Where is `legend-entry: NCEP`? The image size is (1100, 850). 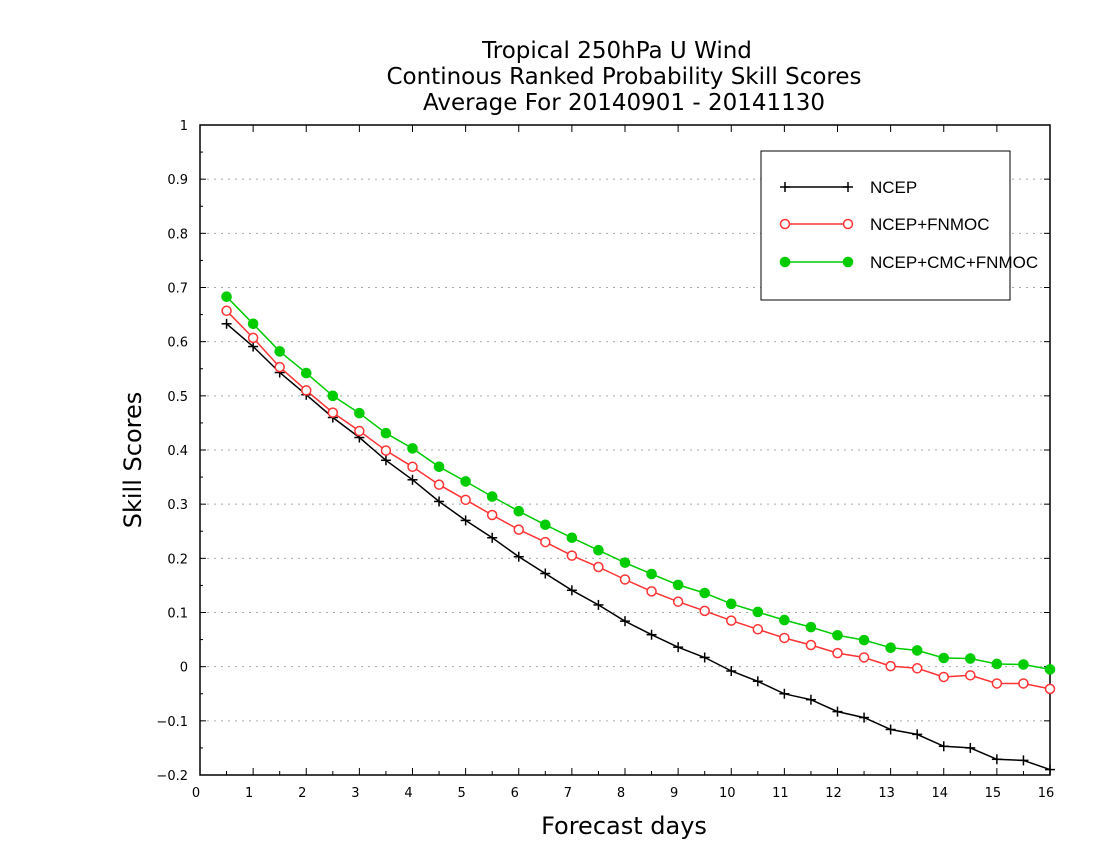
legend-entry: NCEP is located at coordinates (848, 187).